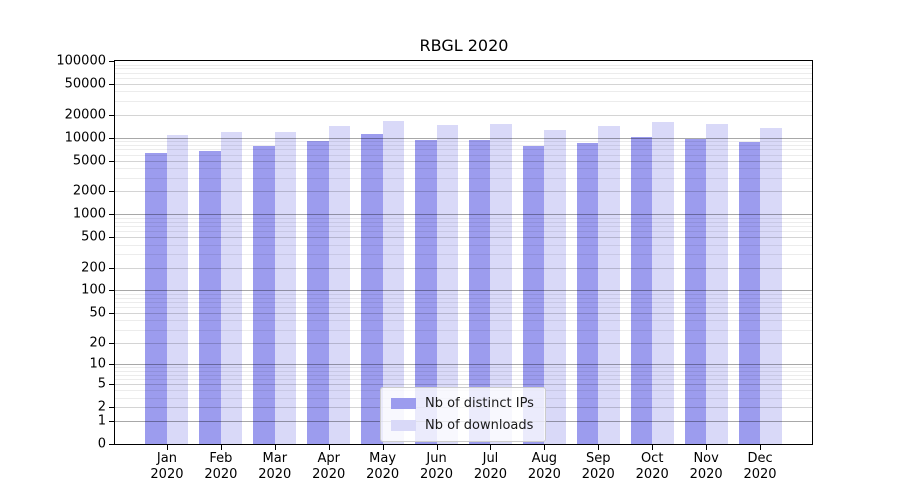 This screenshot has width=900, height=500. Describe the element at coordinates (177, 289) in the screenshot. I see `bar-downloads-jan` at that location.